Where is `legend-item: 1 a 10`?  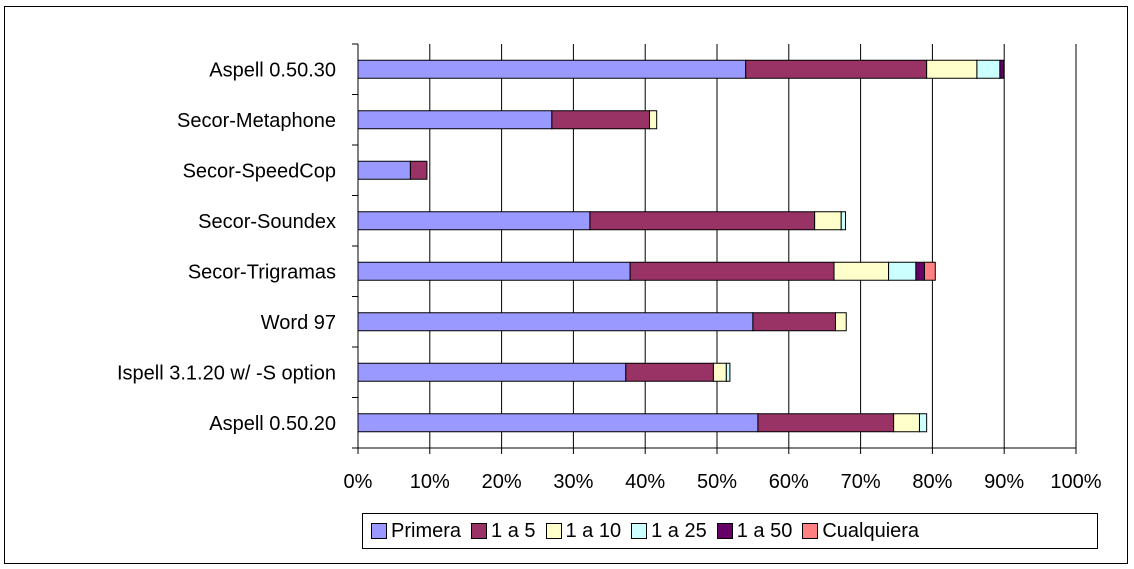 legend-item: 1 a 10 is located at coordinates (583, 531).